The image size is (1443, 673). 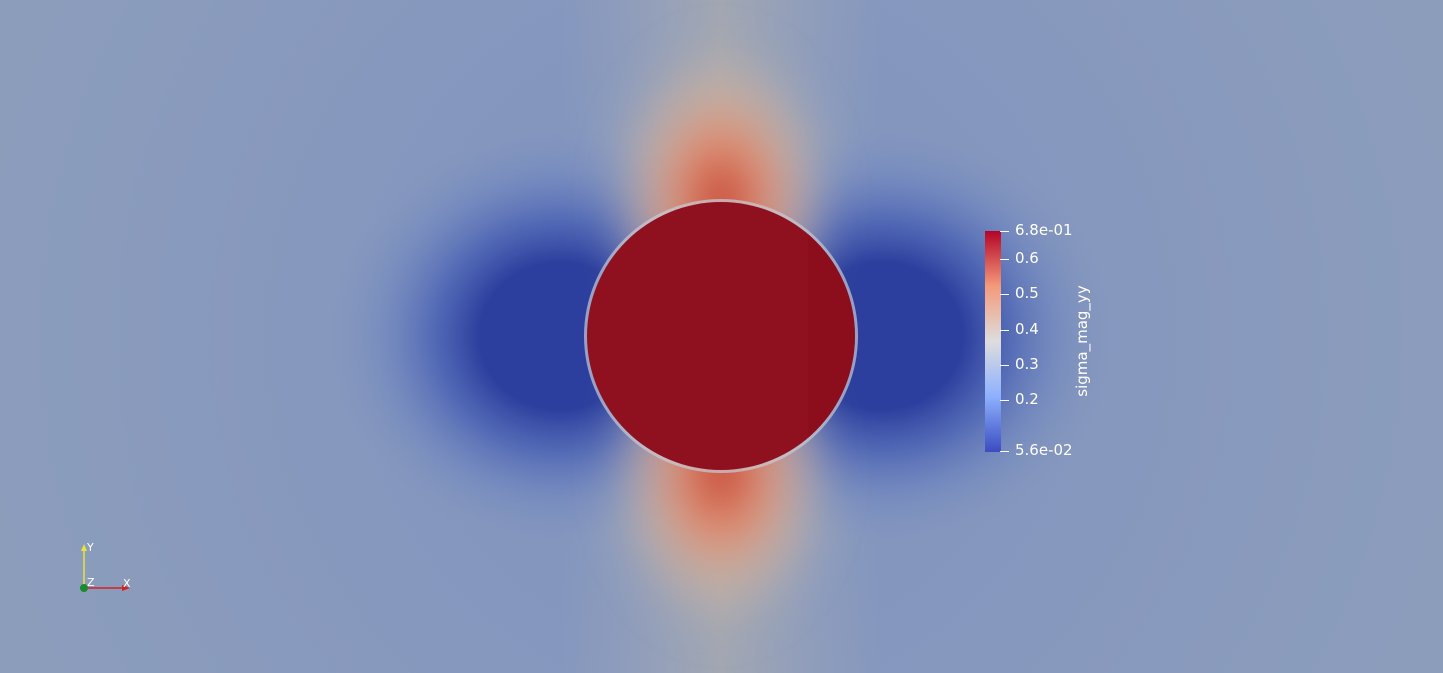 I want to click on orientation-axes-widget: Y X Z, so click(x=105, y=568).